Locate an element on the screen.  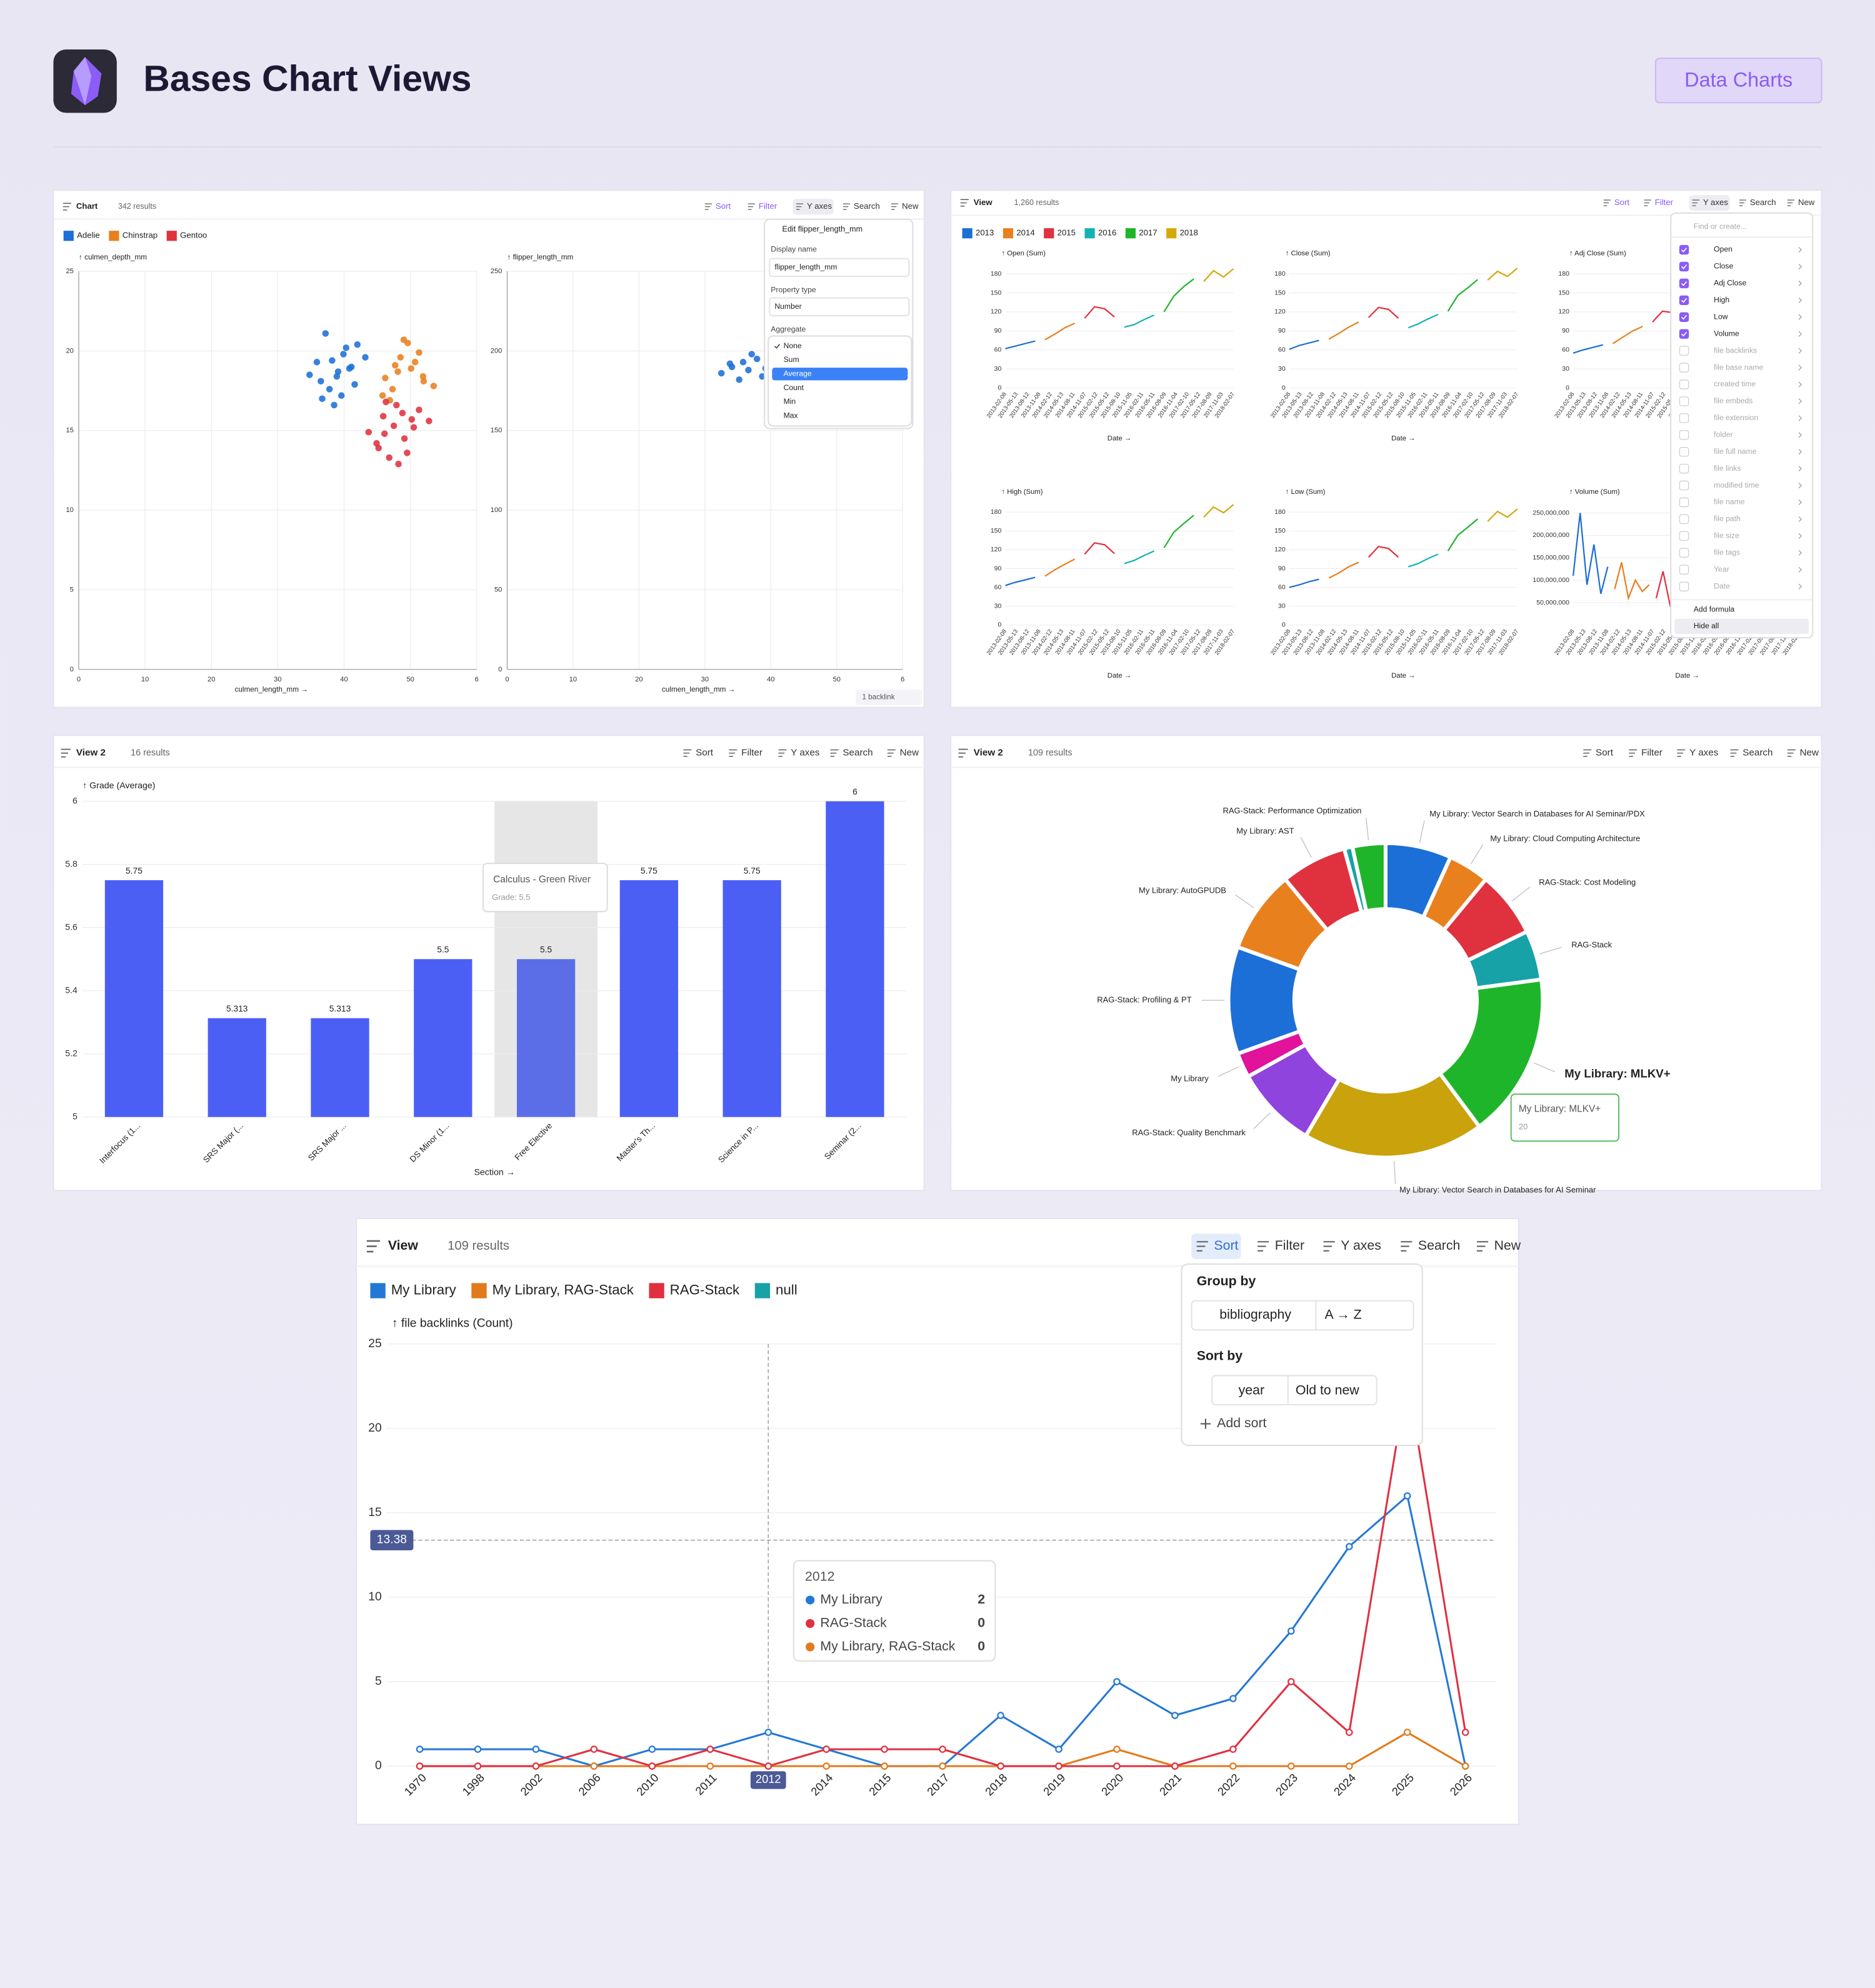
y-tick-label: 30 is located at coordinates (998, 606).